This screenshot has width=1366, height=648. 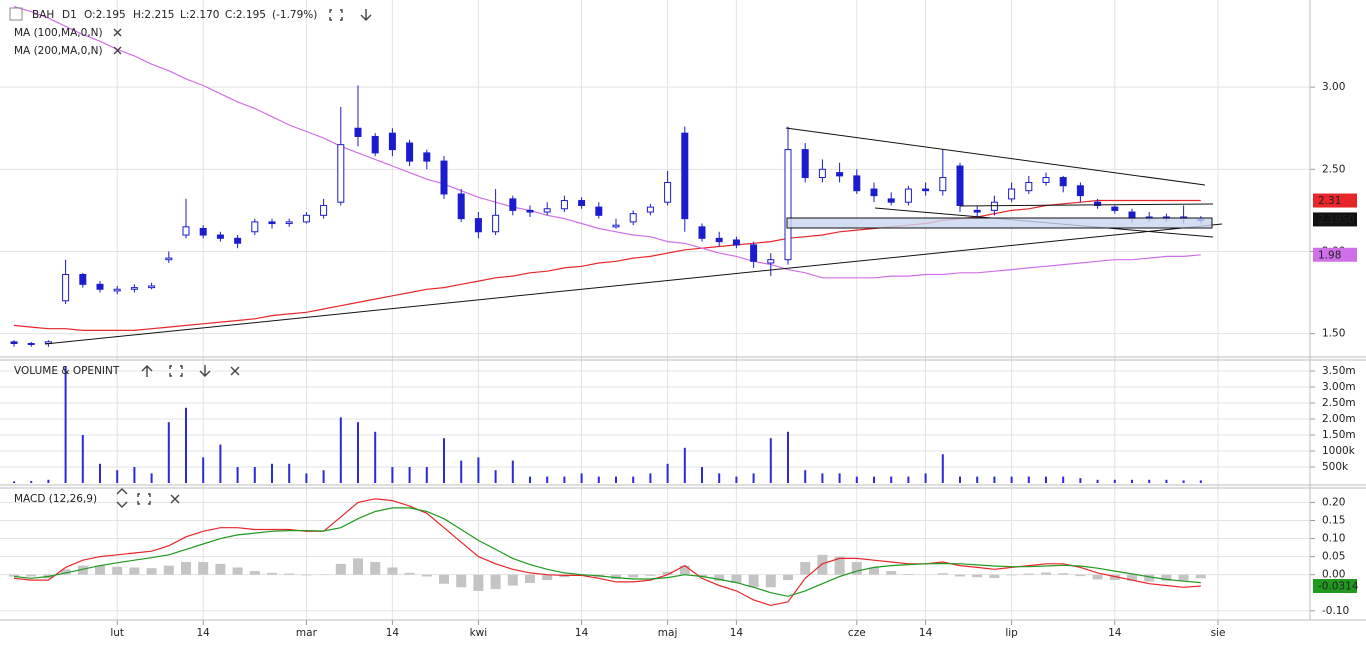 What do you see at coordinates (857, 633) in the screenshot?
I see `x-tick-label: cze` at bounding box center [857, 633].